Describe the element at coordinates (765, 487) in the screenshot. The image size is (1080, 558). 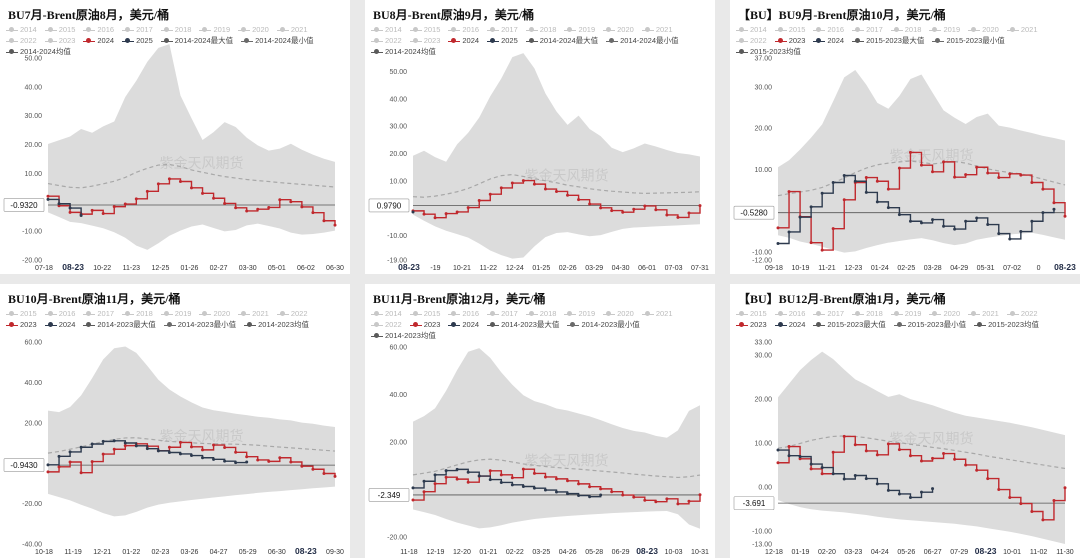
I see `y-tick-label: 0.00` at that location.